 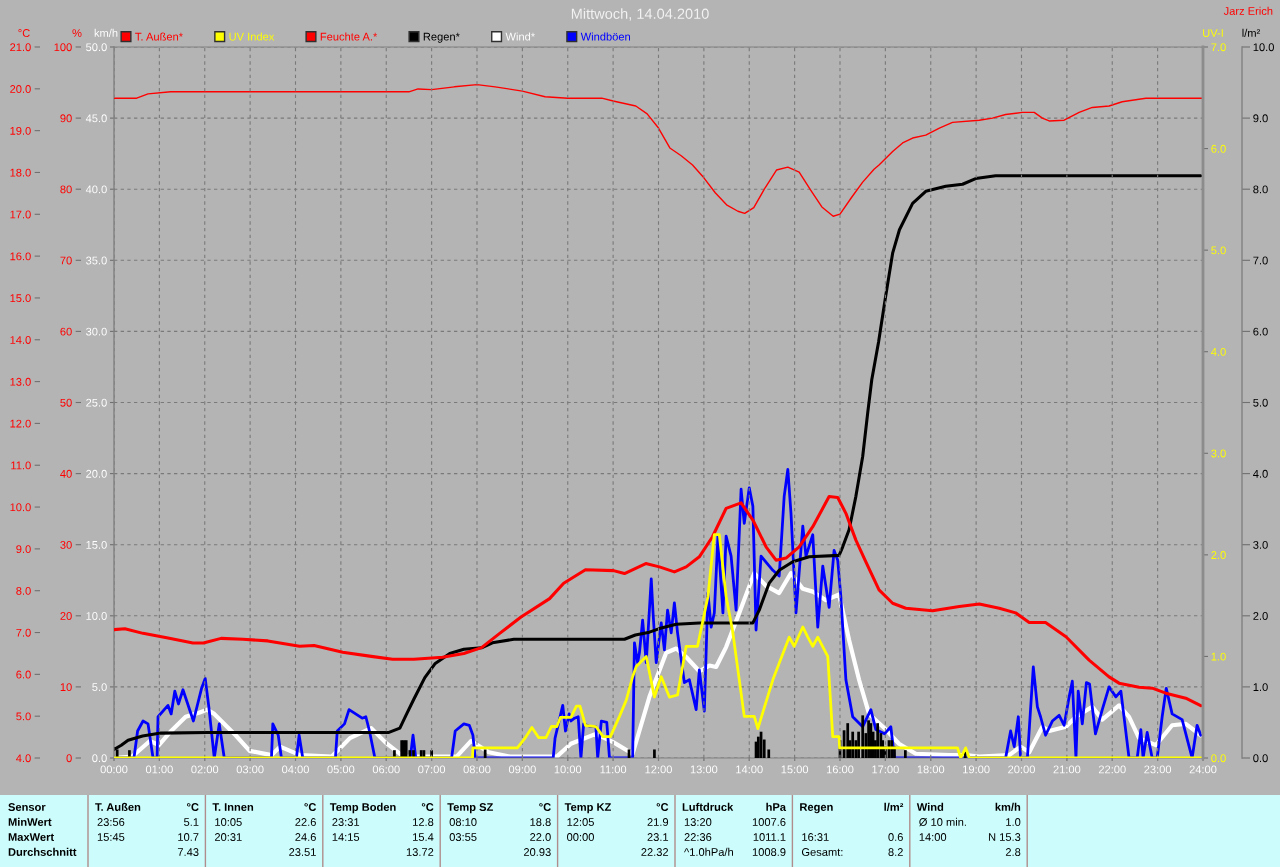 What do you see at coordinates (99, 687) in the screenshot?
I see `y-tick-label: 5.0` at bounding box center [99, 687].